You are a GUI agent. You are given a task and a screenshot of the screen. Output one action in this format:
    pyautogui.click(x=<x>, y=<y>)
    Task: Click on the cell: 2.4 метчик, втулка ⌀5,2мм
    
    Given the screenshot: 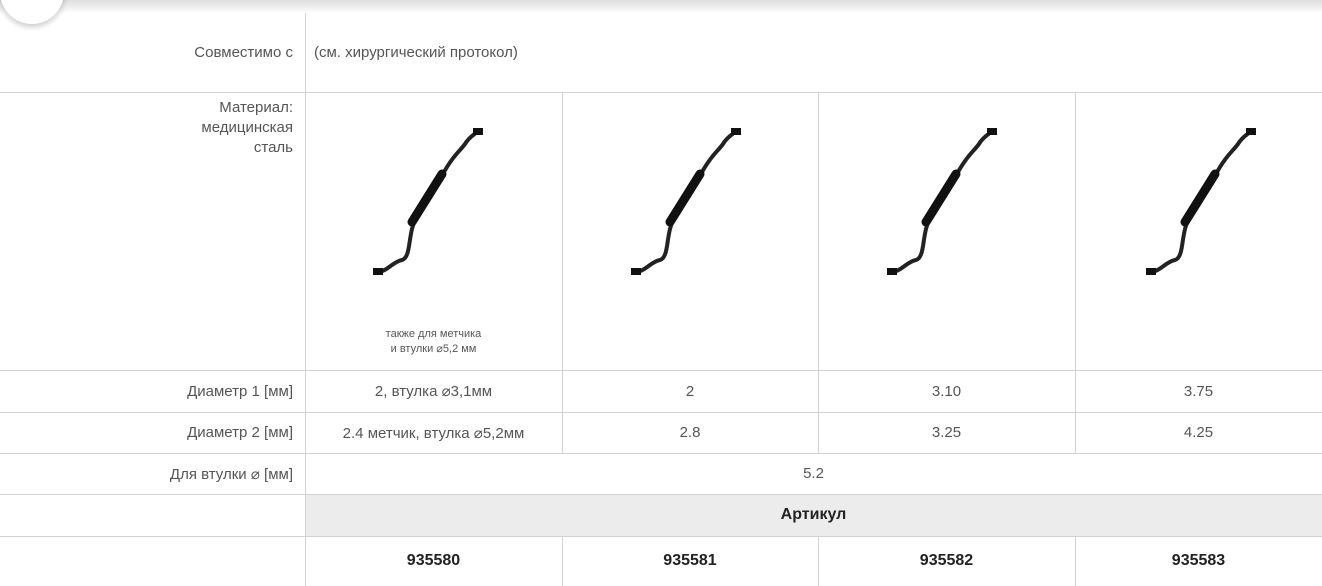 What is the action you would take?
    pyautogui.click(x=433, y=433)
    